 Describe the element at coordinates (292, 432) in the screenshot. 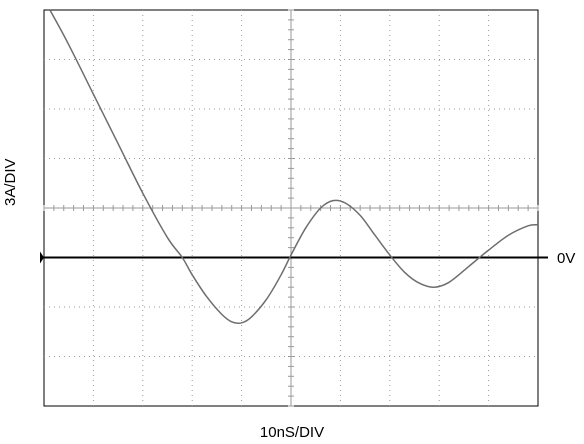

I see `x-axis-label: 10nS/DIV` at that location.